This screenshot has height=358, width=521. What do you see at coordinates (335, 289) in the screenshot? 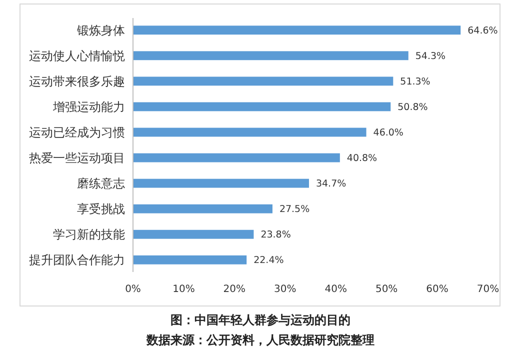
I see `x-tick-label: 40%` at bounding box center [335, 289].